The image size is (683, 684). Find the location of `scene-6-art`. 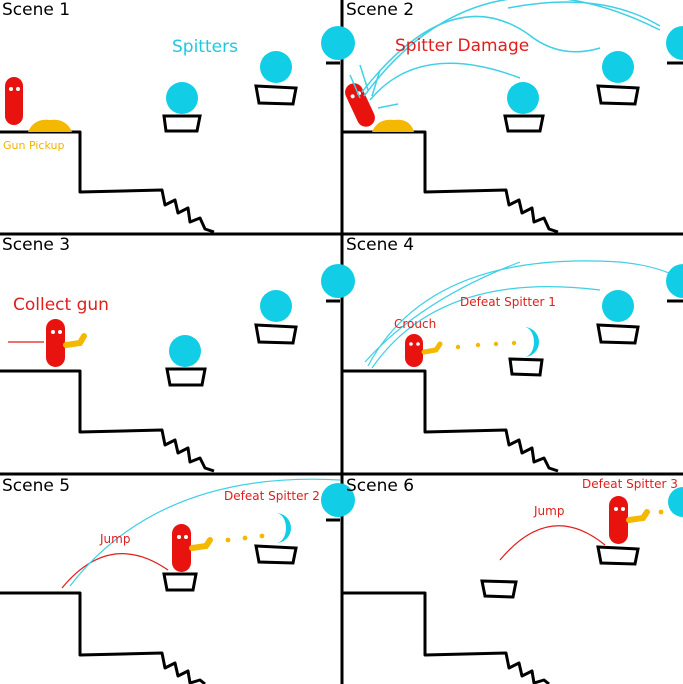

scene-6-art is located at coordinates (512, 585).